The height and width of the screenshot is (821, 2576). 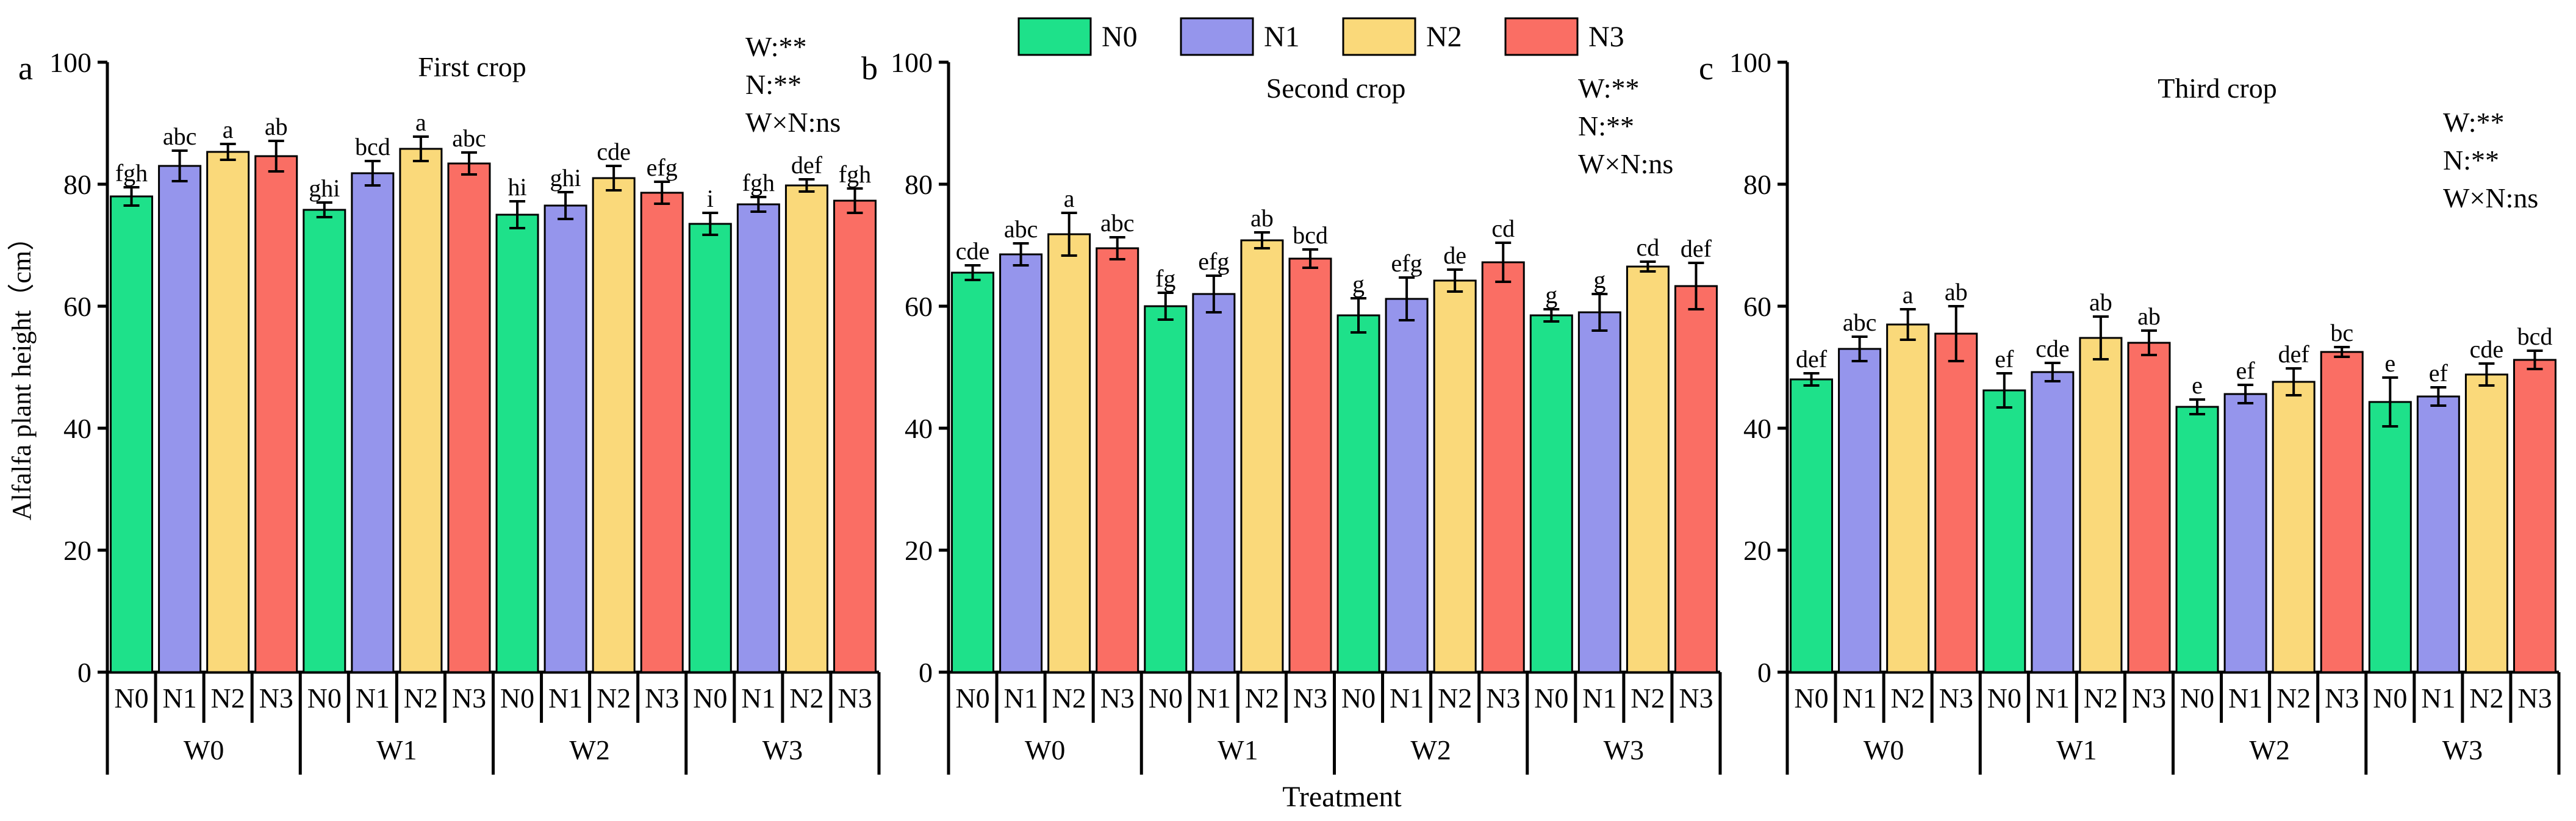 What do you see at coordinates (1120, 37) in the screenshot?
I see `legend-label-n0: N0` at bounding box center [1120, 37].